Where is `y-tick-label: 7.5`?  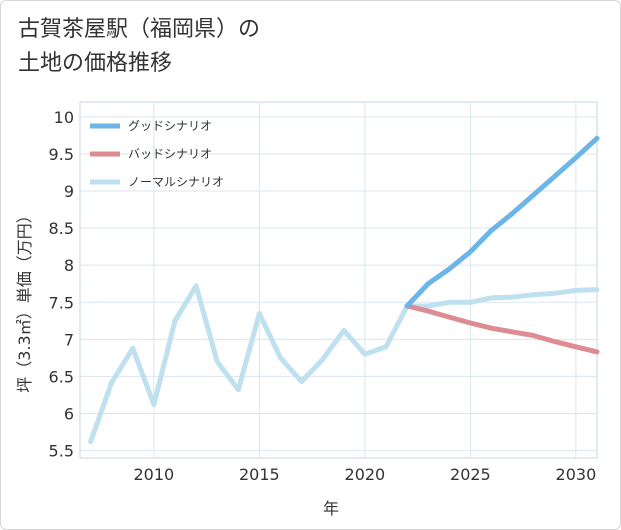 y-tick-label: 7.5 is located at coordinates (61, 302).